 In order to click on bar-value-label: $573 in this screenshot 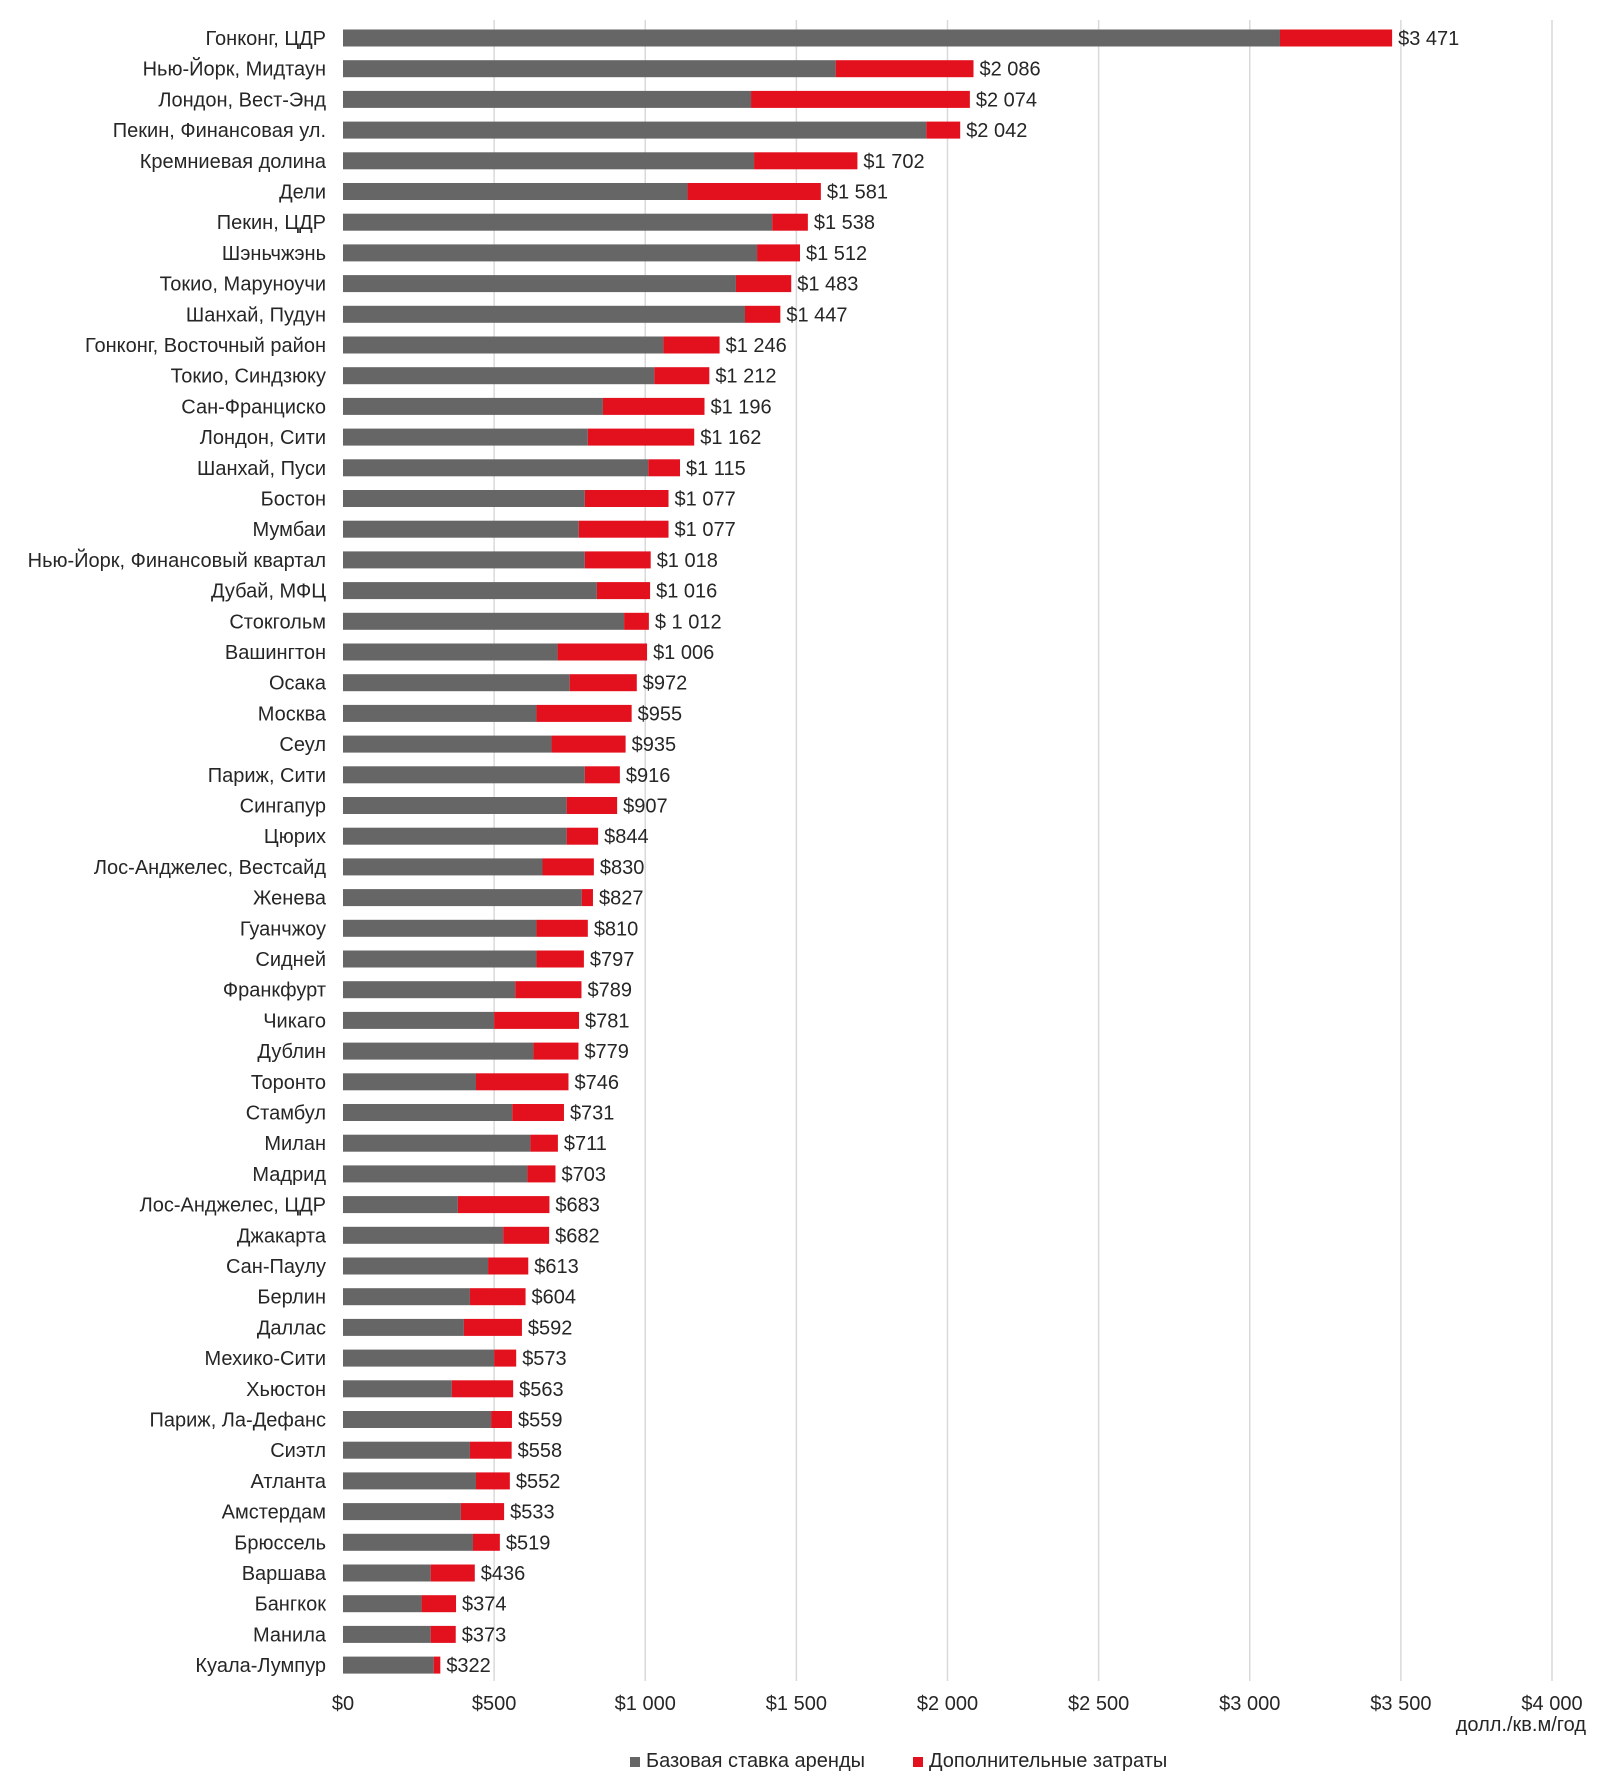, I will do `click(544, 1359)`.